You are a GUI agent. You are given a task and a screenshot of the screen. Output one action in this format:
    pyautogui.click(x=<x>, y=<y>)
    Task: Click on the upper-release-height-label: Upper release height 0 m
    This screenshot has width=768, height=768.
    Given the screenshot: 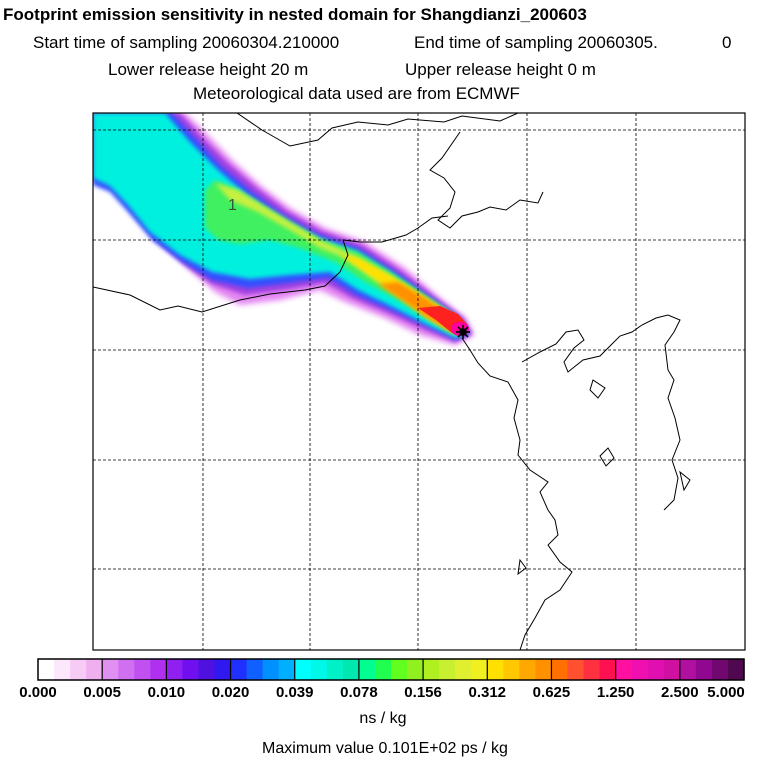 What is the action you would take?
    pyautogui.click(x=500, y=69)
    